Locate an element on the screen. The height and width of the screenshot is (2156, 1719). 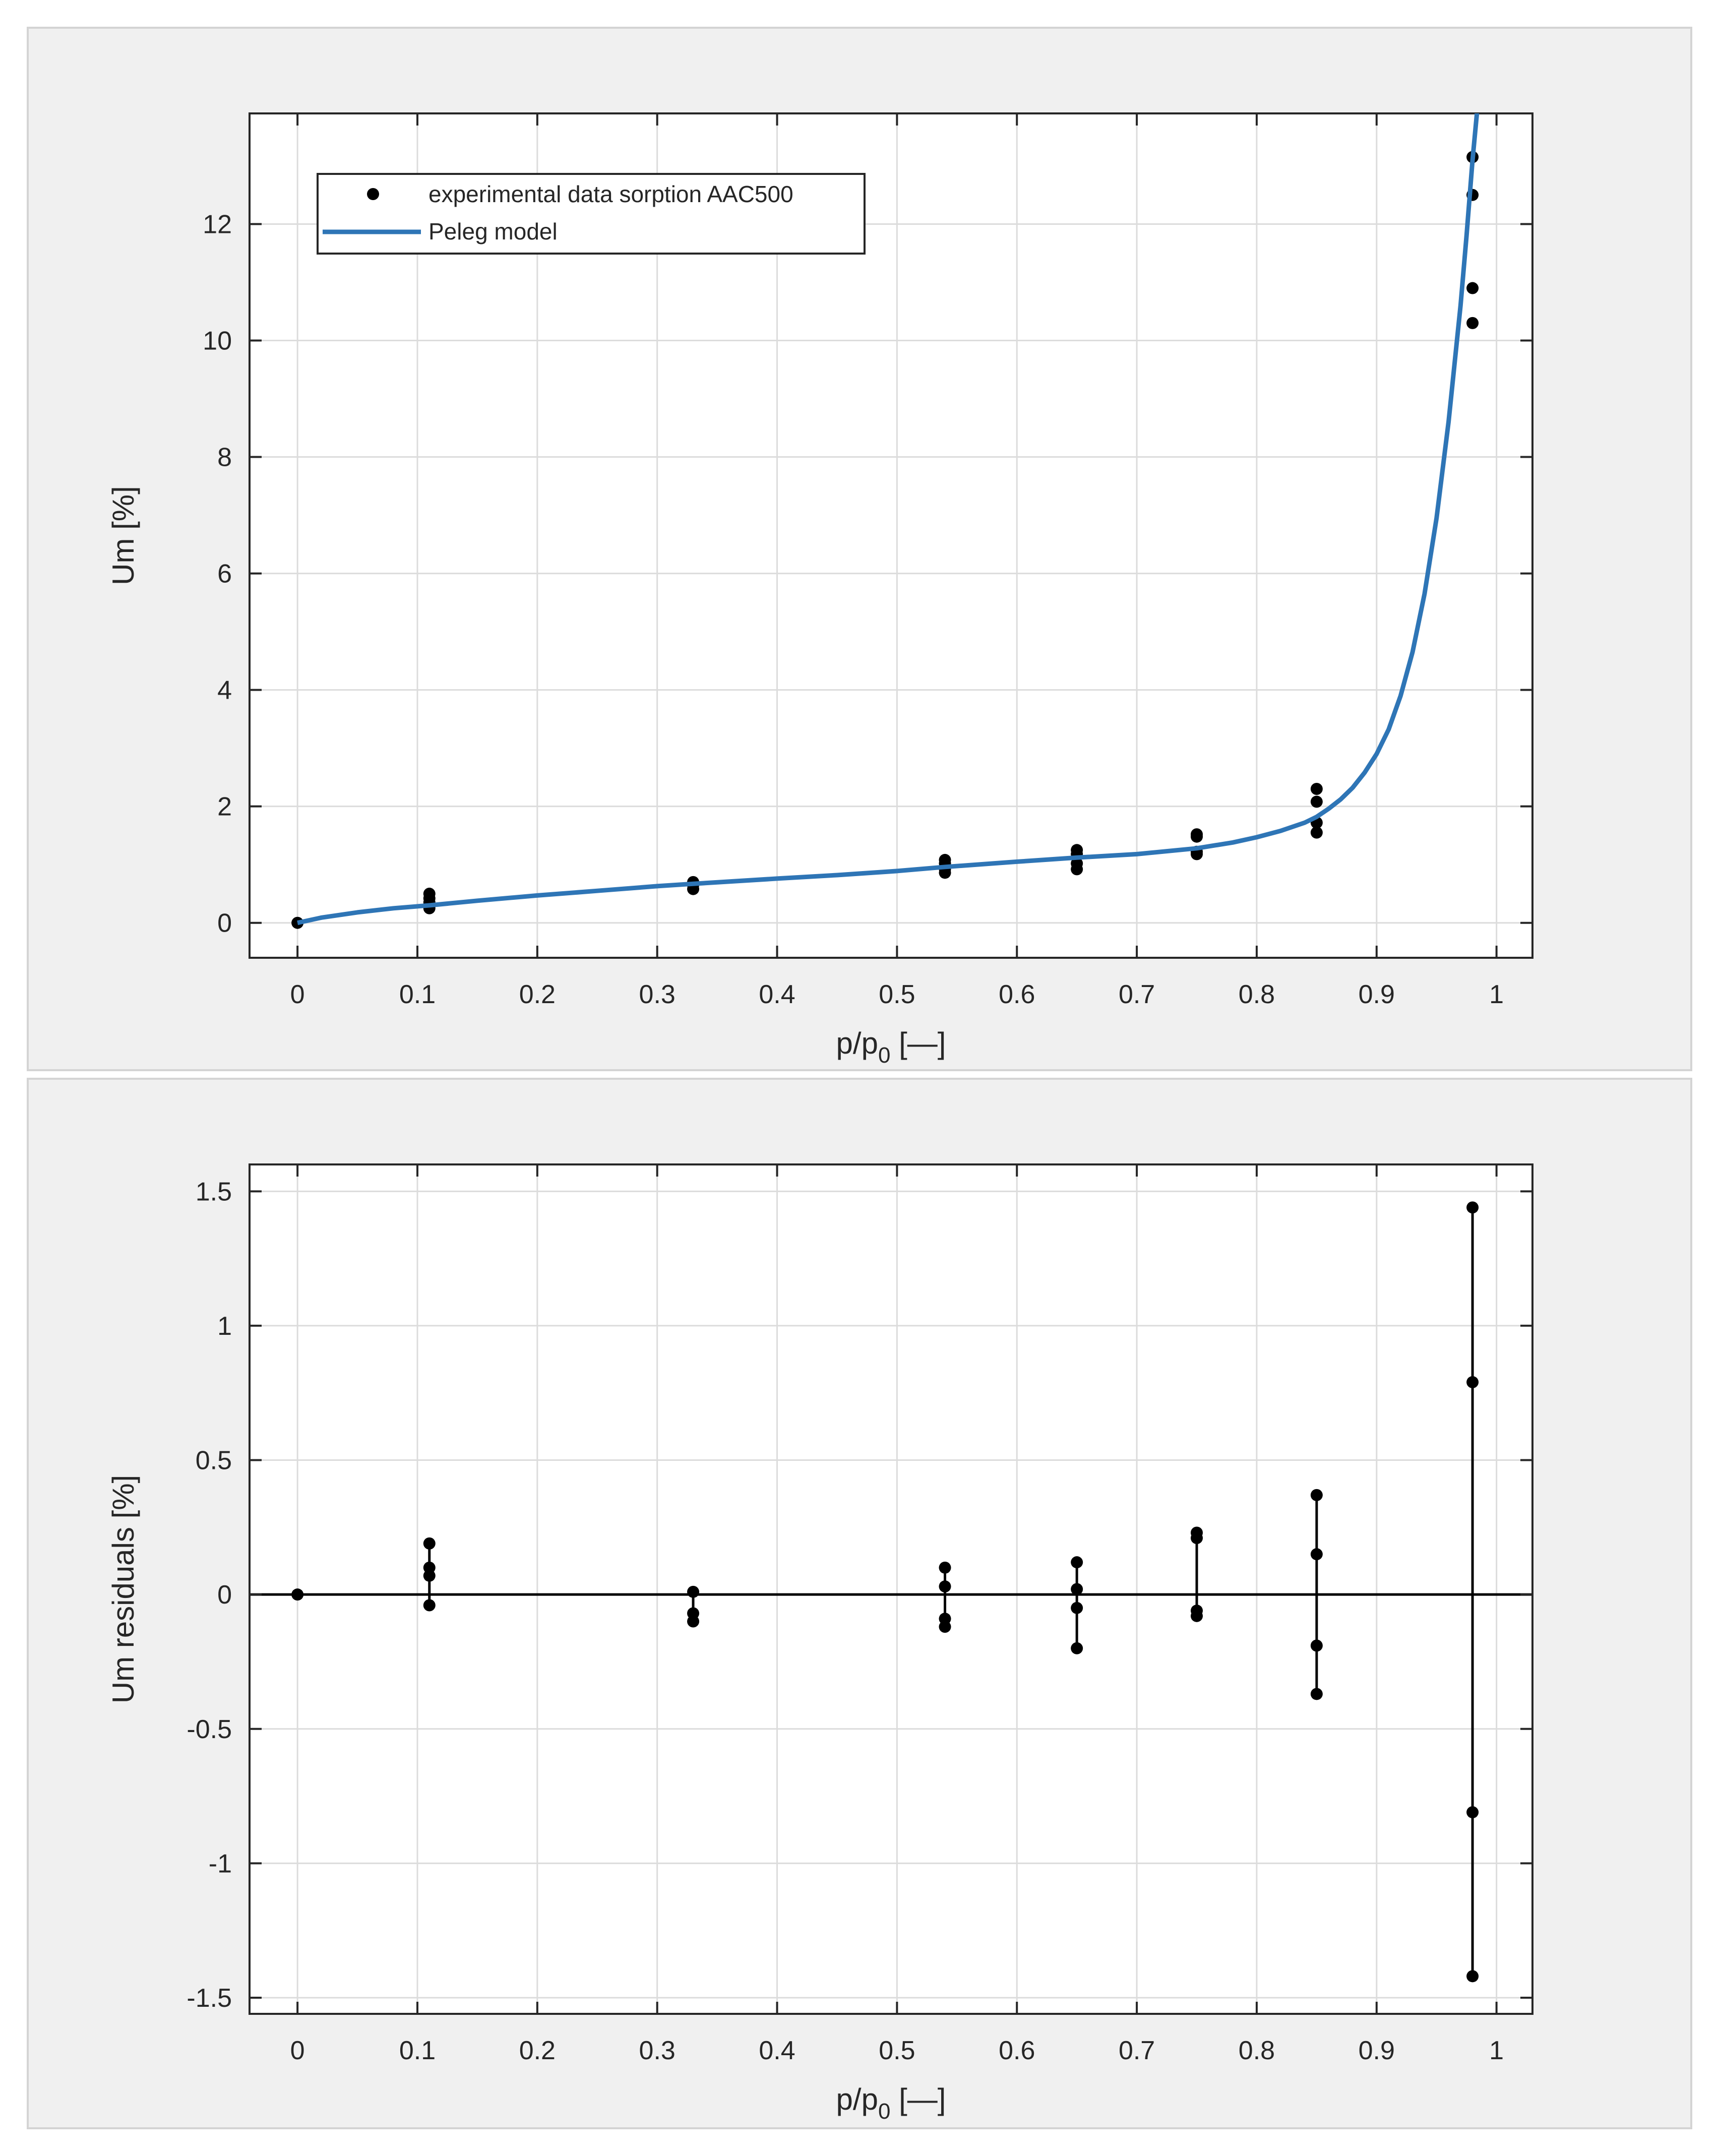
bottom-x-tick-label: 0.4 is located at coordinates (777, 2050).